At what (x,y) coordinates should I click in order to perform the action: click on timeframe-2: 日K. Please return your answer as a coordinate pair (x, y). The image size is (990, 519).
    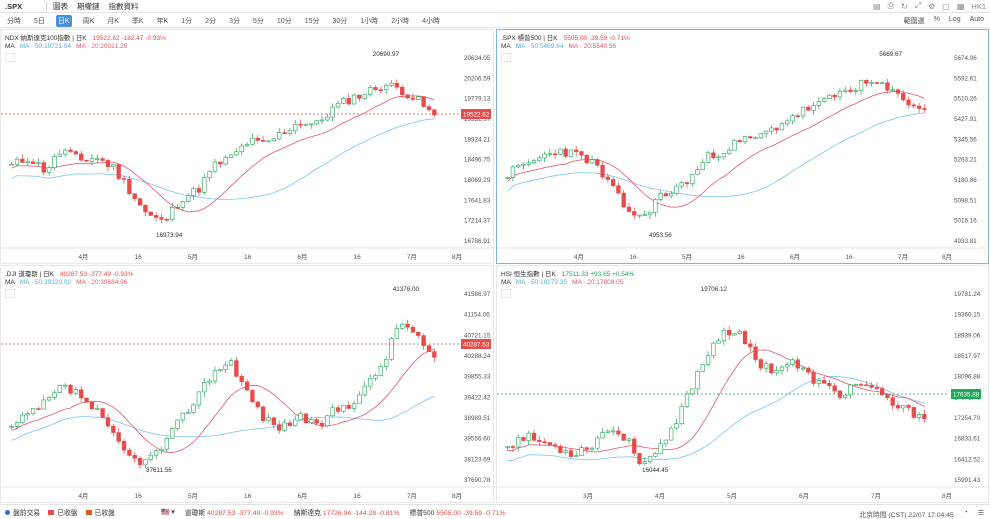
    Looking at the image, I should click on (63, 20).